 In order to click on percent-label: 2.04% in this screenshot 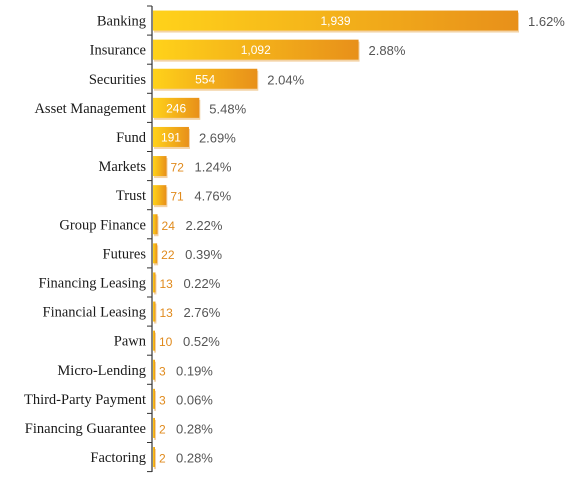, I will do `click(285, 79)`.